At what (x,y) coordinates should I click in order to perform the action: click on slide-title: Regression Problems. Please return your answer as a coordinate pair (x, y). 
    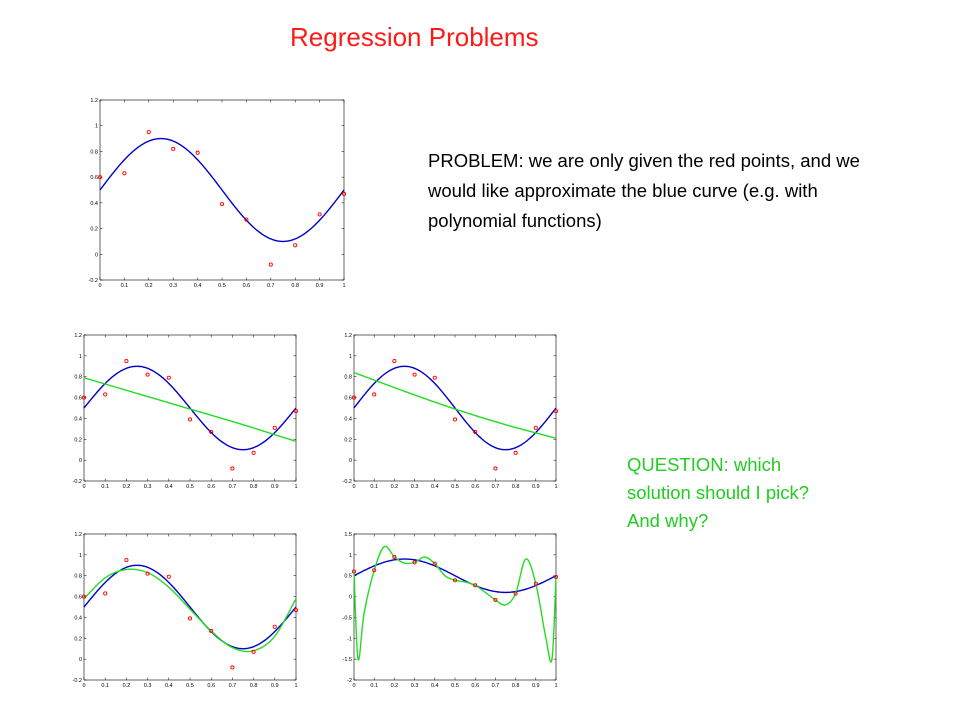
    Looking at the image, I should click on (414, 37).